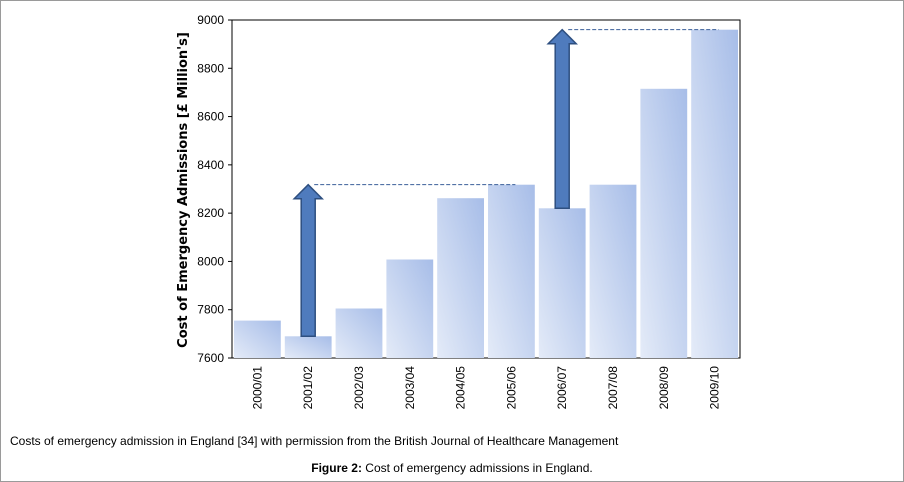 This screenshot has height=482, width=904. I want to click on y-tick-label: 7600, so click(210, 358).